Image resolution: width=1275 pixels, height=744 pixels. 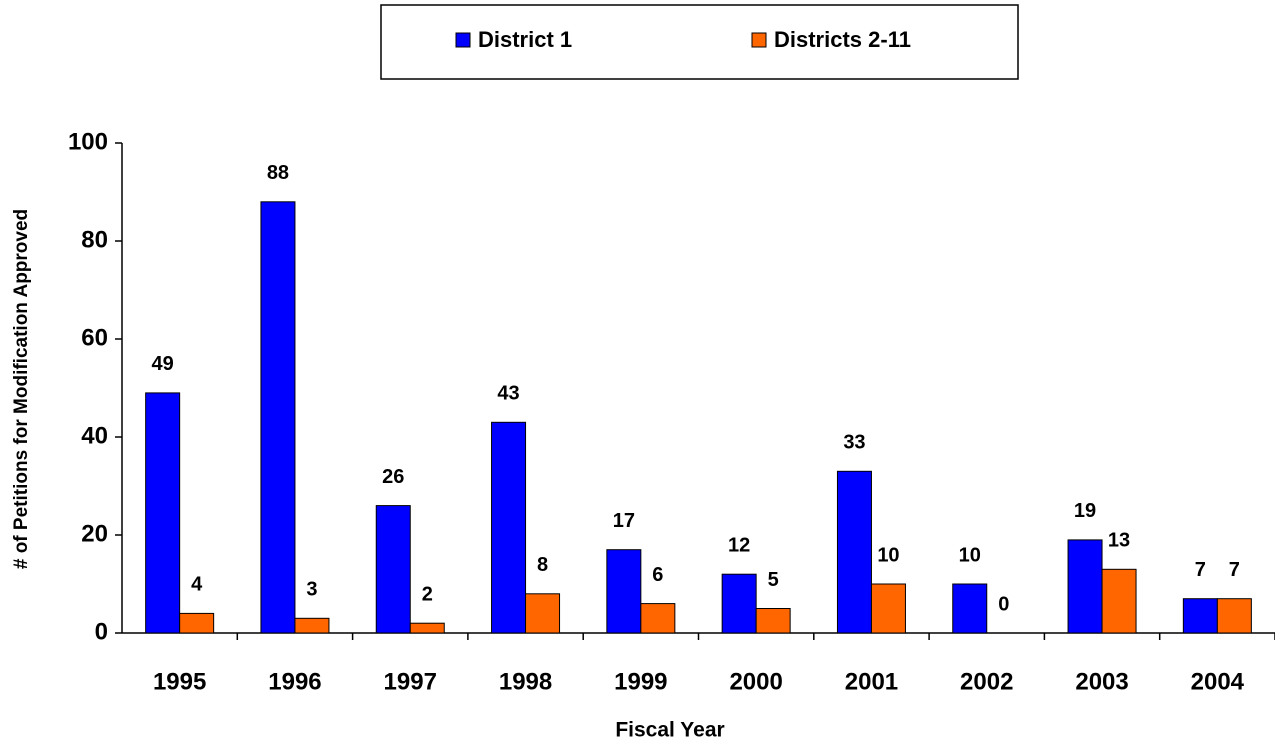 What do you see at coordinates (624, 521) in the screenshot?
I see `data-label: 17` at bounding box center [624, 521].